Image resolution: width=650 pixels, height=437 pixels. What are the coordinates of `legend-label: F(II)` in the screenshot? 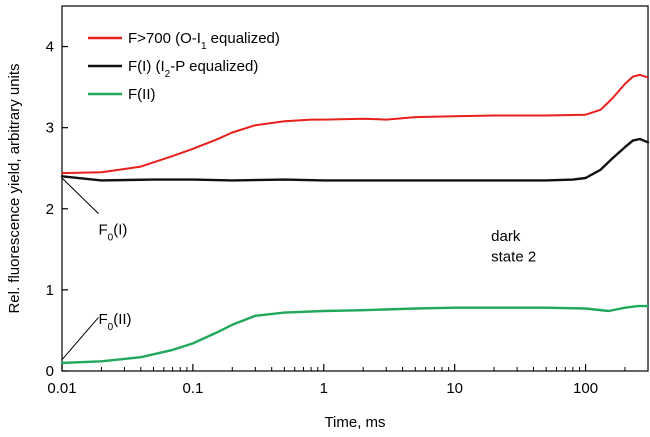 It's located at (142, 94).